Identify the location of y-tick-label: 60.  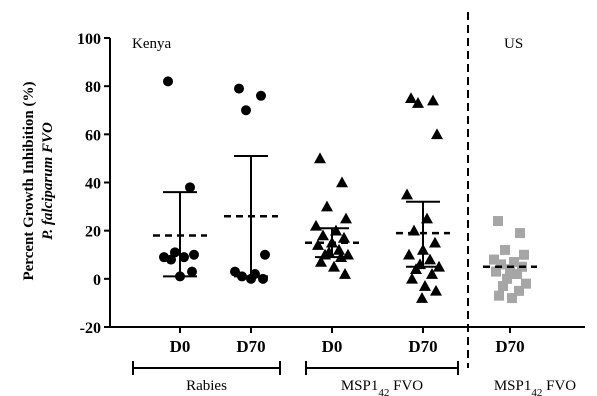
(93, 135).